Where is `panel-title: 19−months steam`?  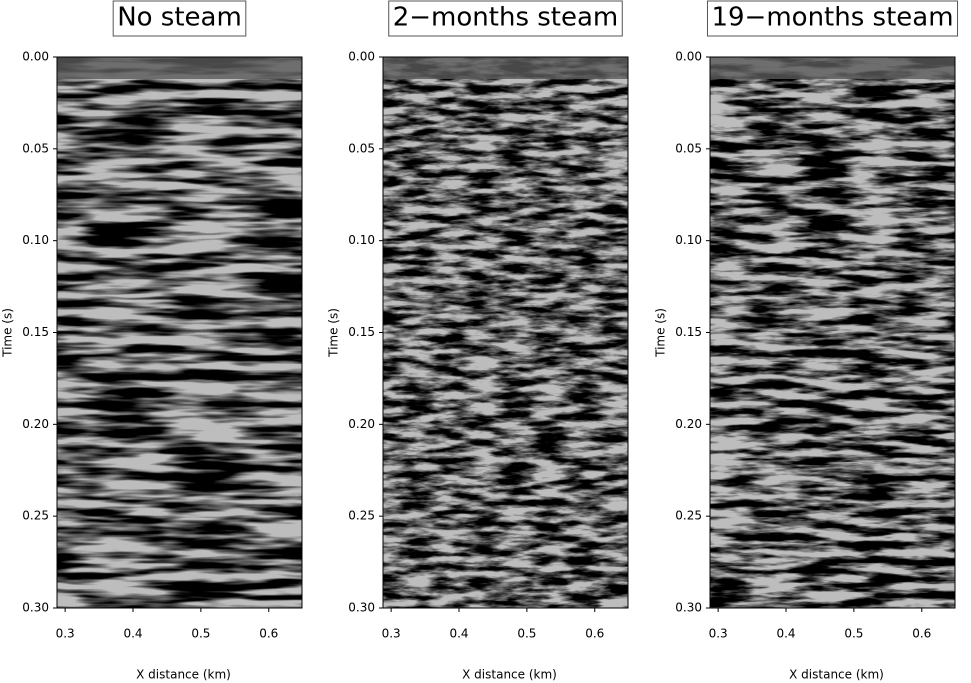 panel-title: 19−months steam is located at coordinates (832, 18).